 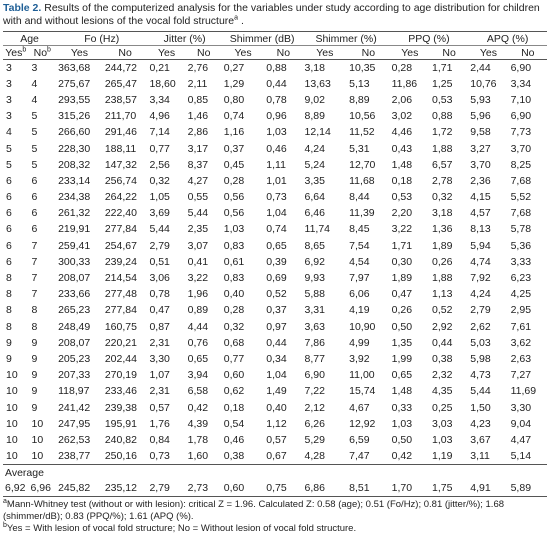 I want to click on average-cell: 0,60, so click(x=243, y=489).